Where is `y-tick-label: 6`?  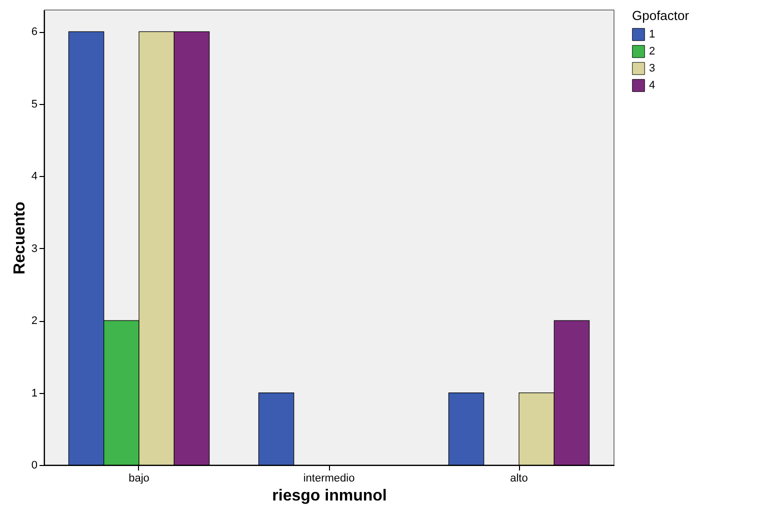
y-tick-label: 6 is located at coordinates (34, 32).